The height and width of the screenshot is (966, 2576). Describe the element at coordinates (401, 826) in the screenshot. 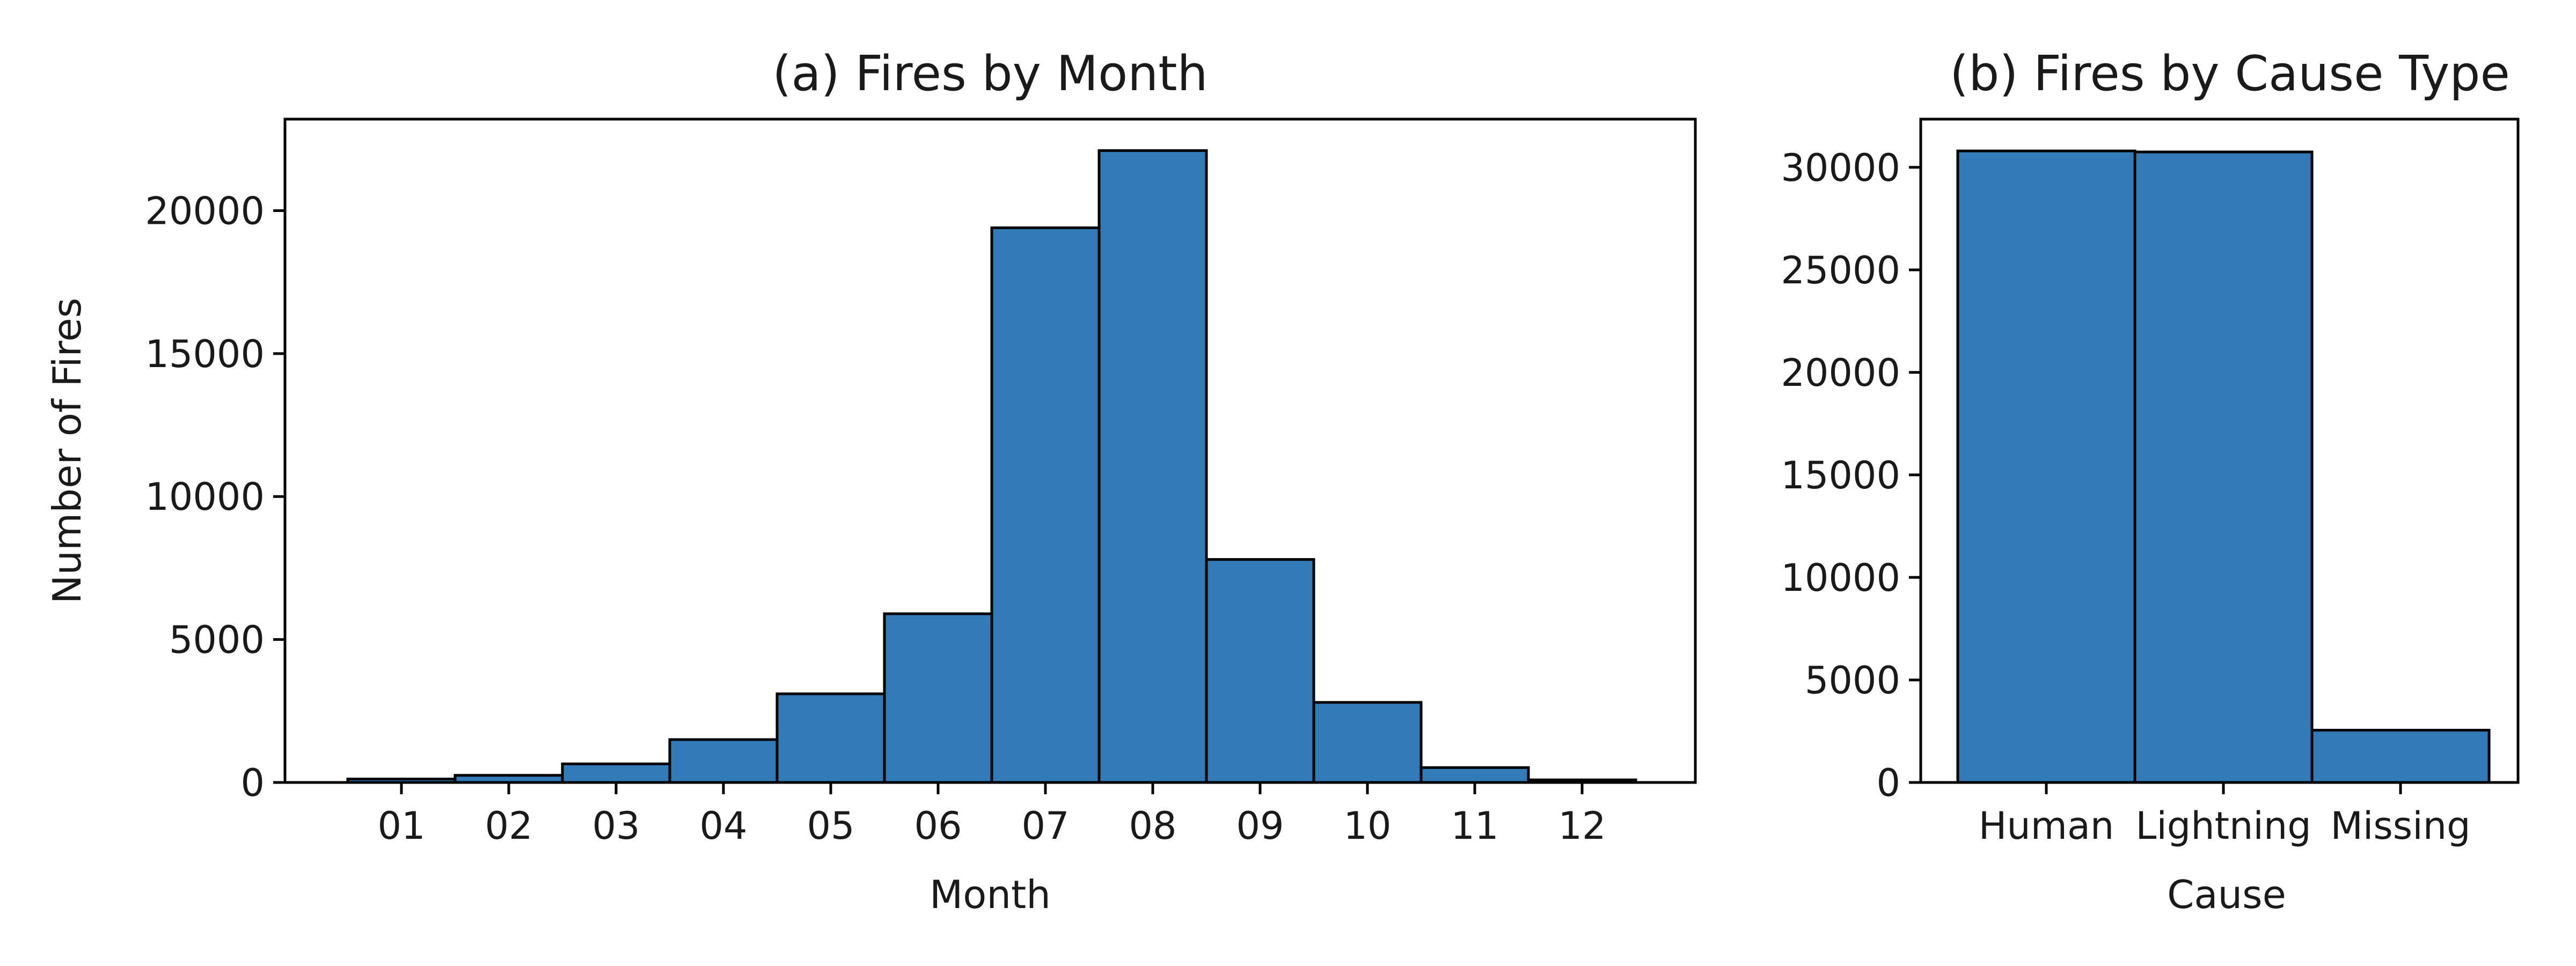

I see `x-tick-label: 01` at that location.